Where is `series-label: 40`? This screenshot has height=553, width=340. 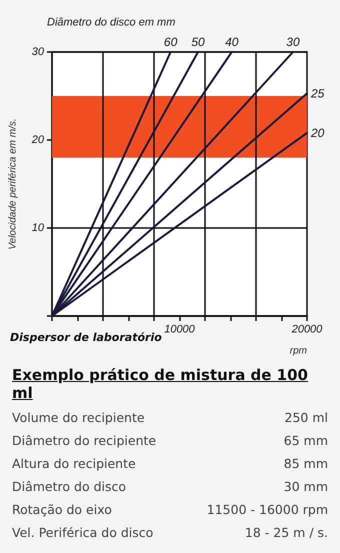 series-label: 40 is located at coordinates (232, 42).